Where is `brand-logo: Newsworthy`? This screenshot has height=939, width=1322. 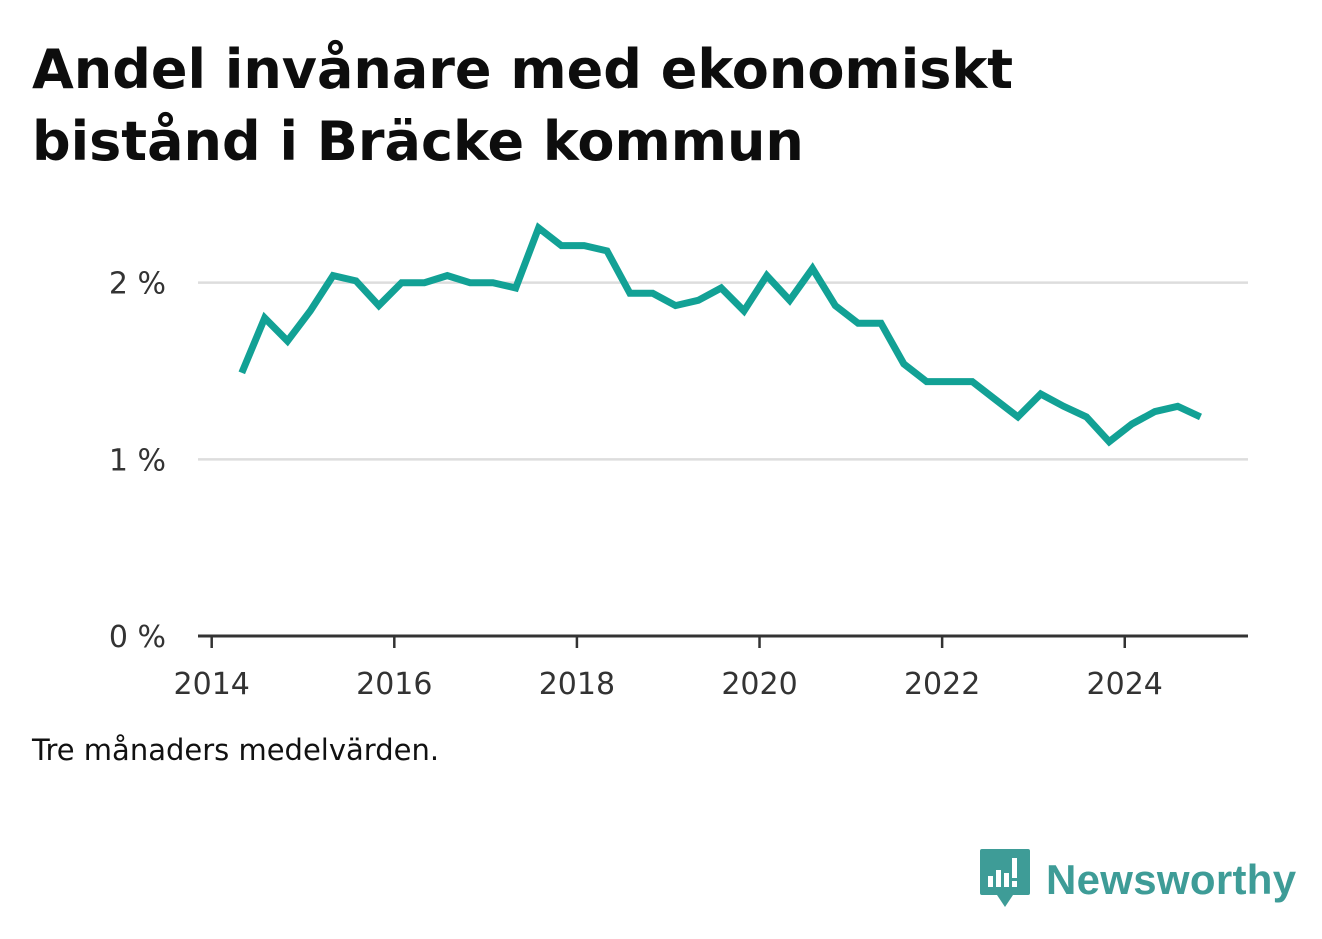 brand-logo: Newsworthy is located at coordinates (1138, 880).